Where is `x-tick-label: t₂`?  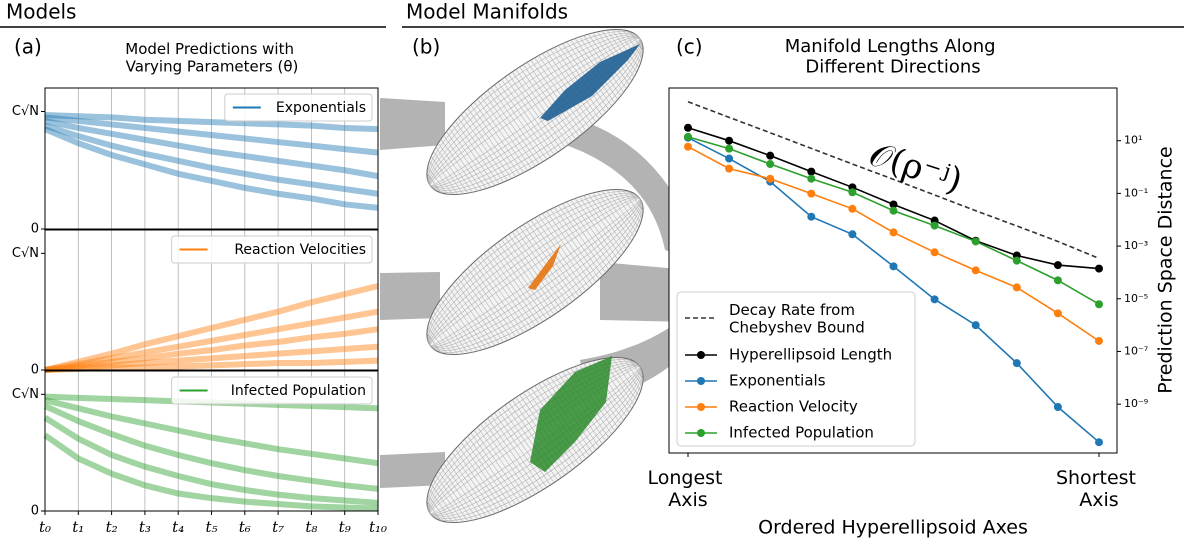
x-tick-label: t₂ is located at coordinates (112, 527).